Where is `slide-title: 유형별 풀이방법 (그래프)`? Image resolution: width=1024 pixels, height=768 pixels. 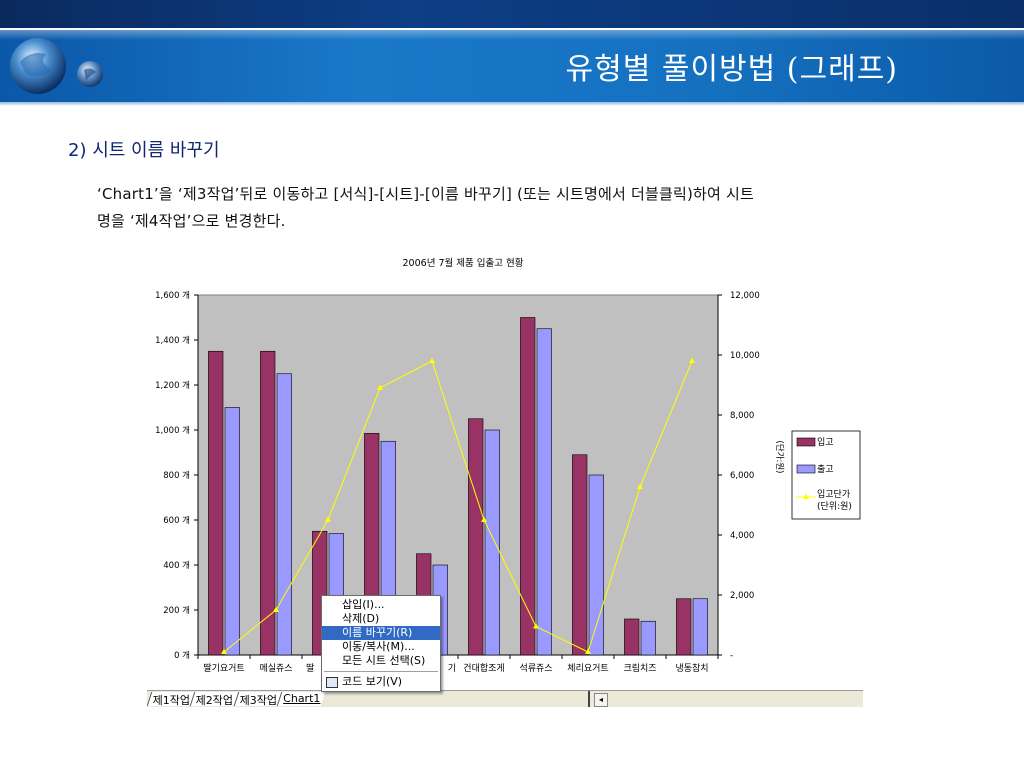
slide-title: 유형별 풀이방법 (그래프) is located at coordinates (731, 69).